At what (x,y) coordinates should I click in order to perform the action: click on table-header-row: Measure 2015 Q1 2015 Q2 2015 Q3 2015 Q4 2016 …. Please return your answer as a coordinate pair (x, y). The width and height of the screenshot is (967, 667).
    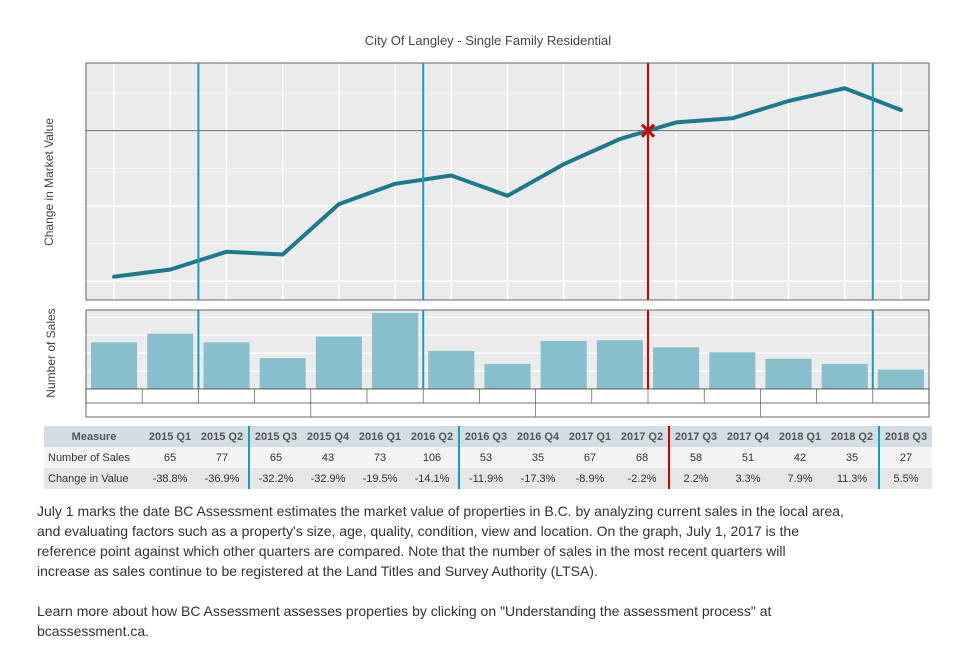
    Looking at the image, I should click on (488, 436).